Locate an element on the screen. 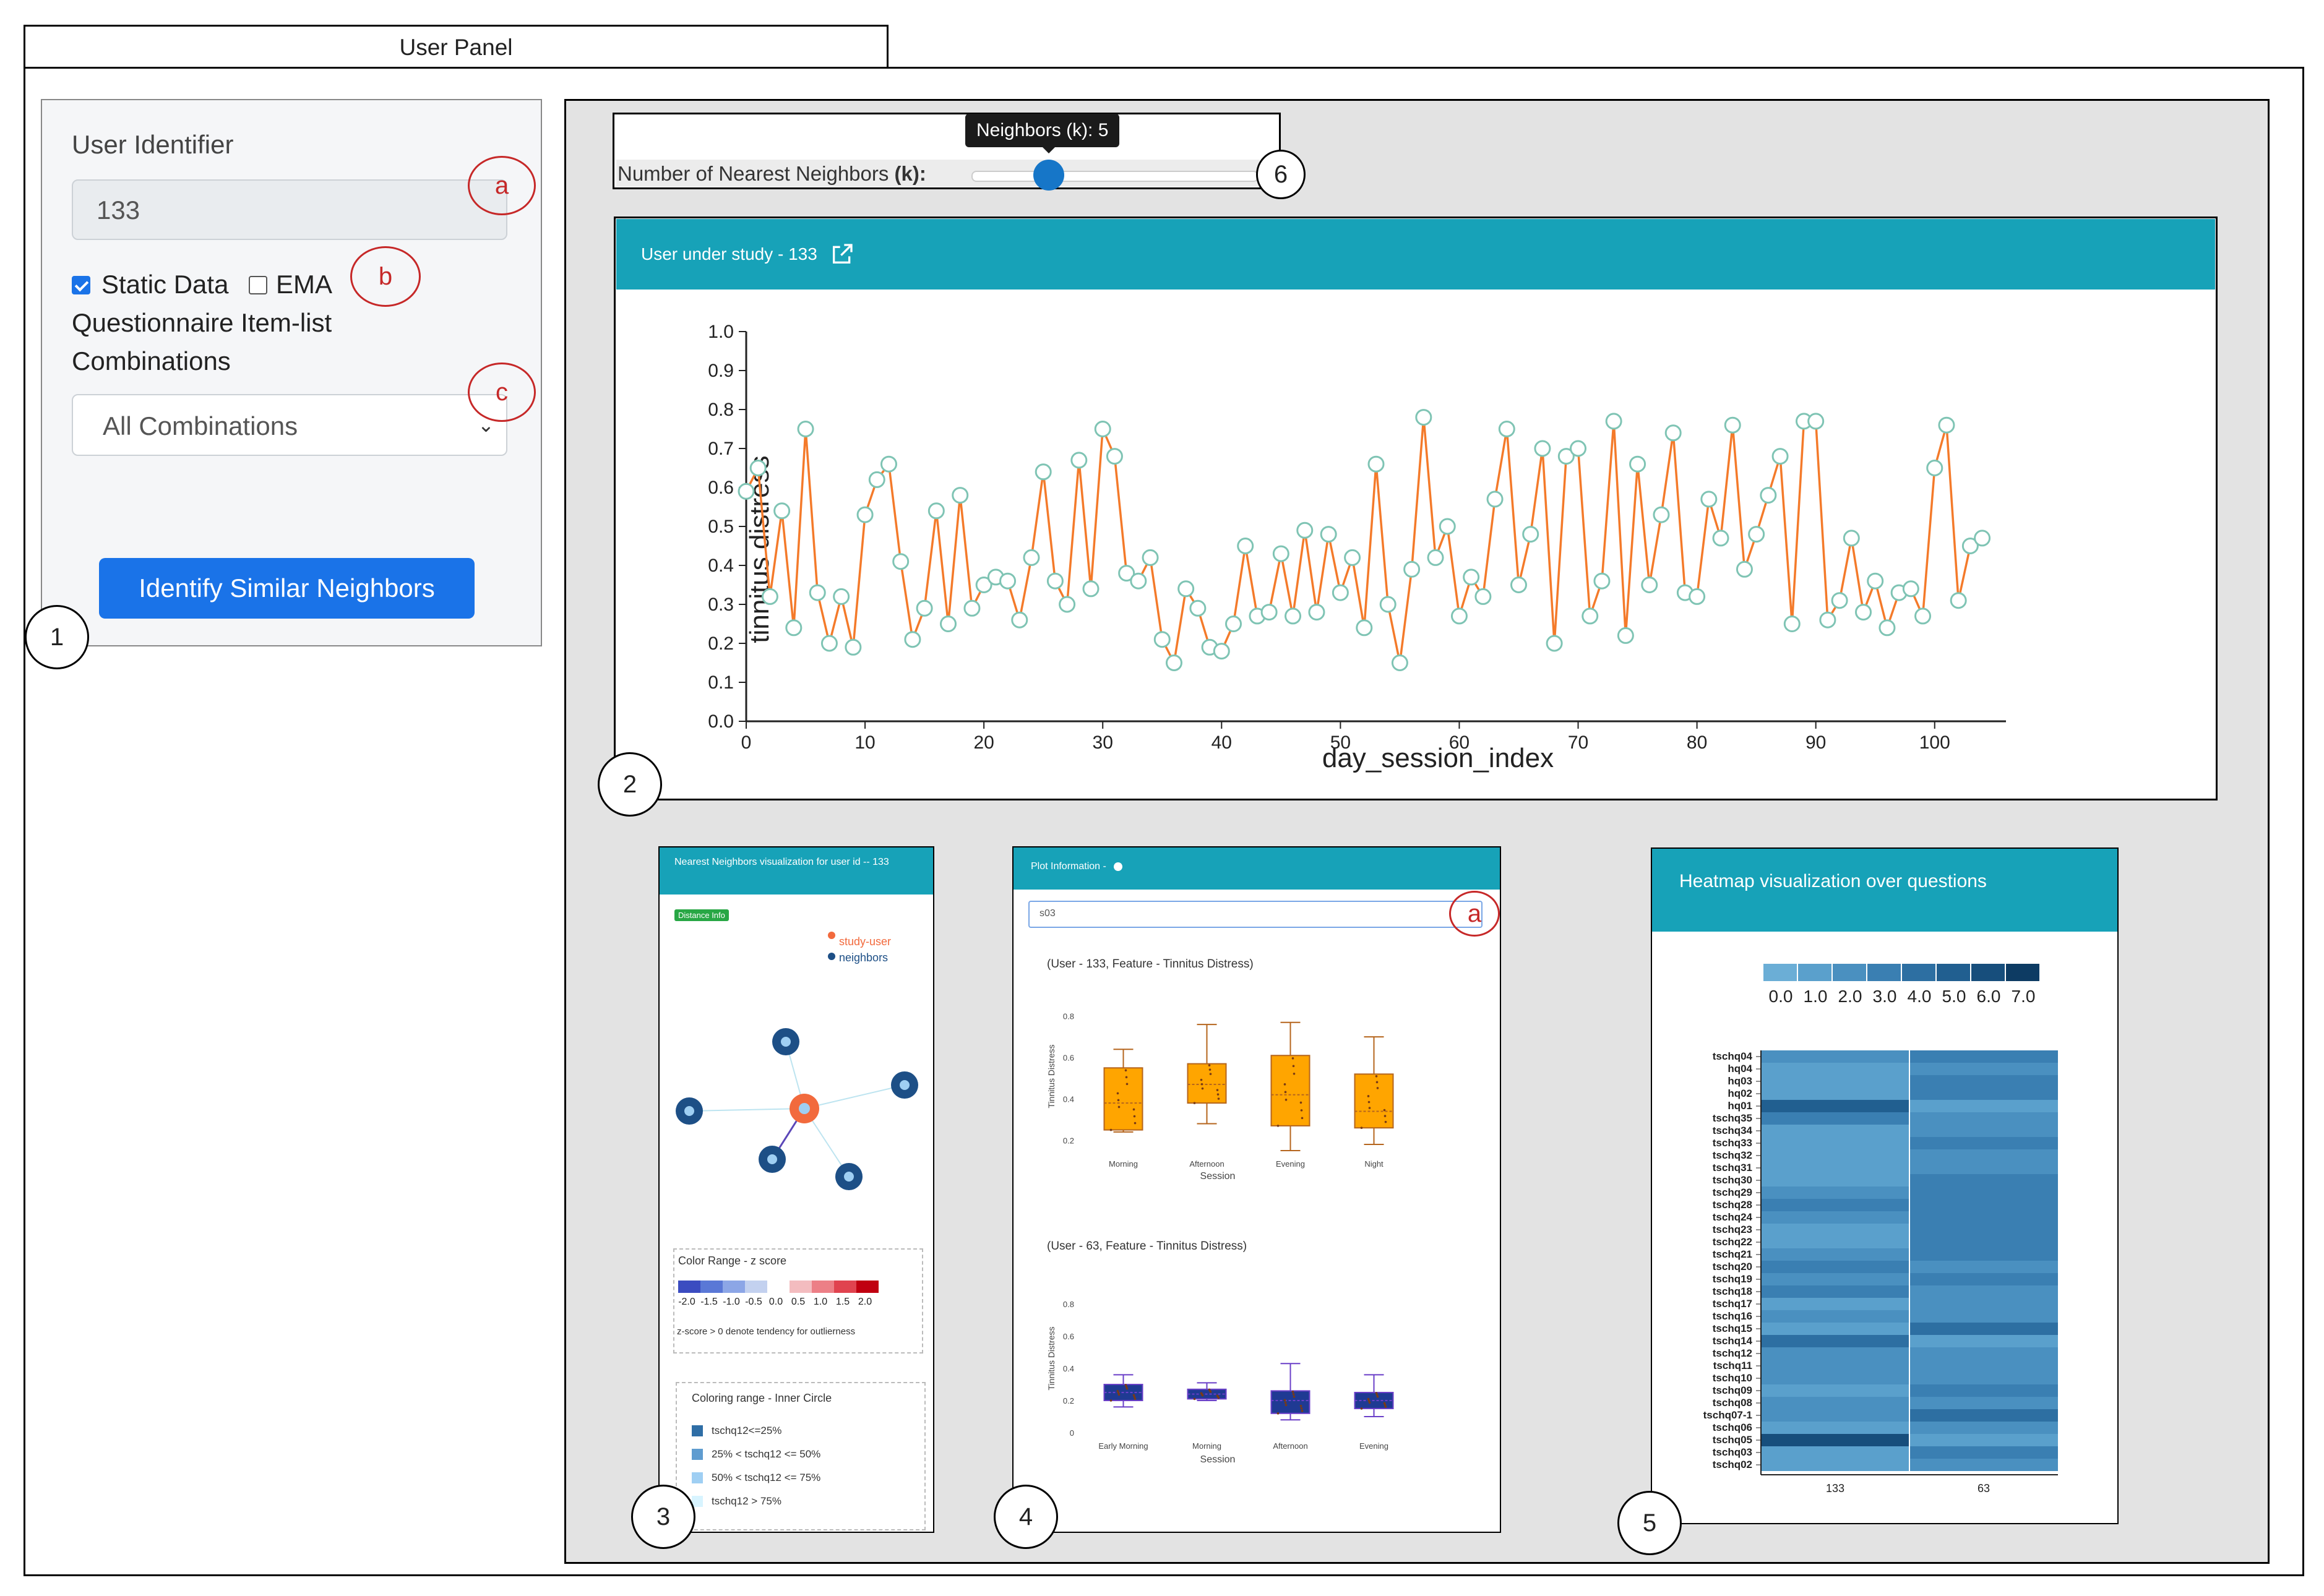 The image size is (2324, 1596). study-user-node is located at coordinates (804, 1108).